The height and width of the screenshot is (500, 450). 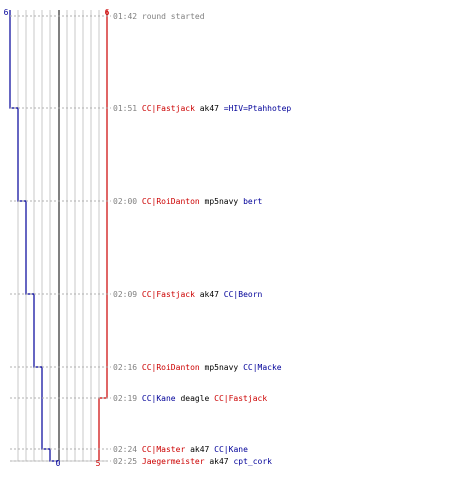 I want to click on blue-team-end-count: 0, so click(x=58, y=463).